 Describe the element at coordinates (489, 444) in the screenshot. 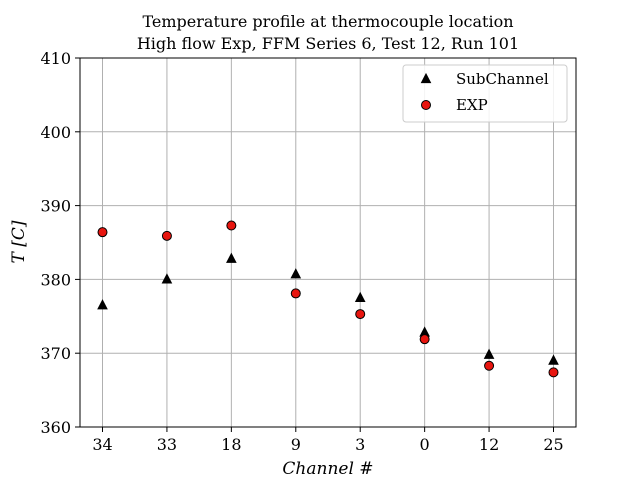

I see `x-tick-label: 12` at that location.